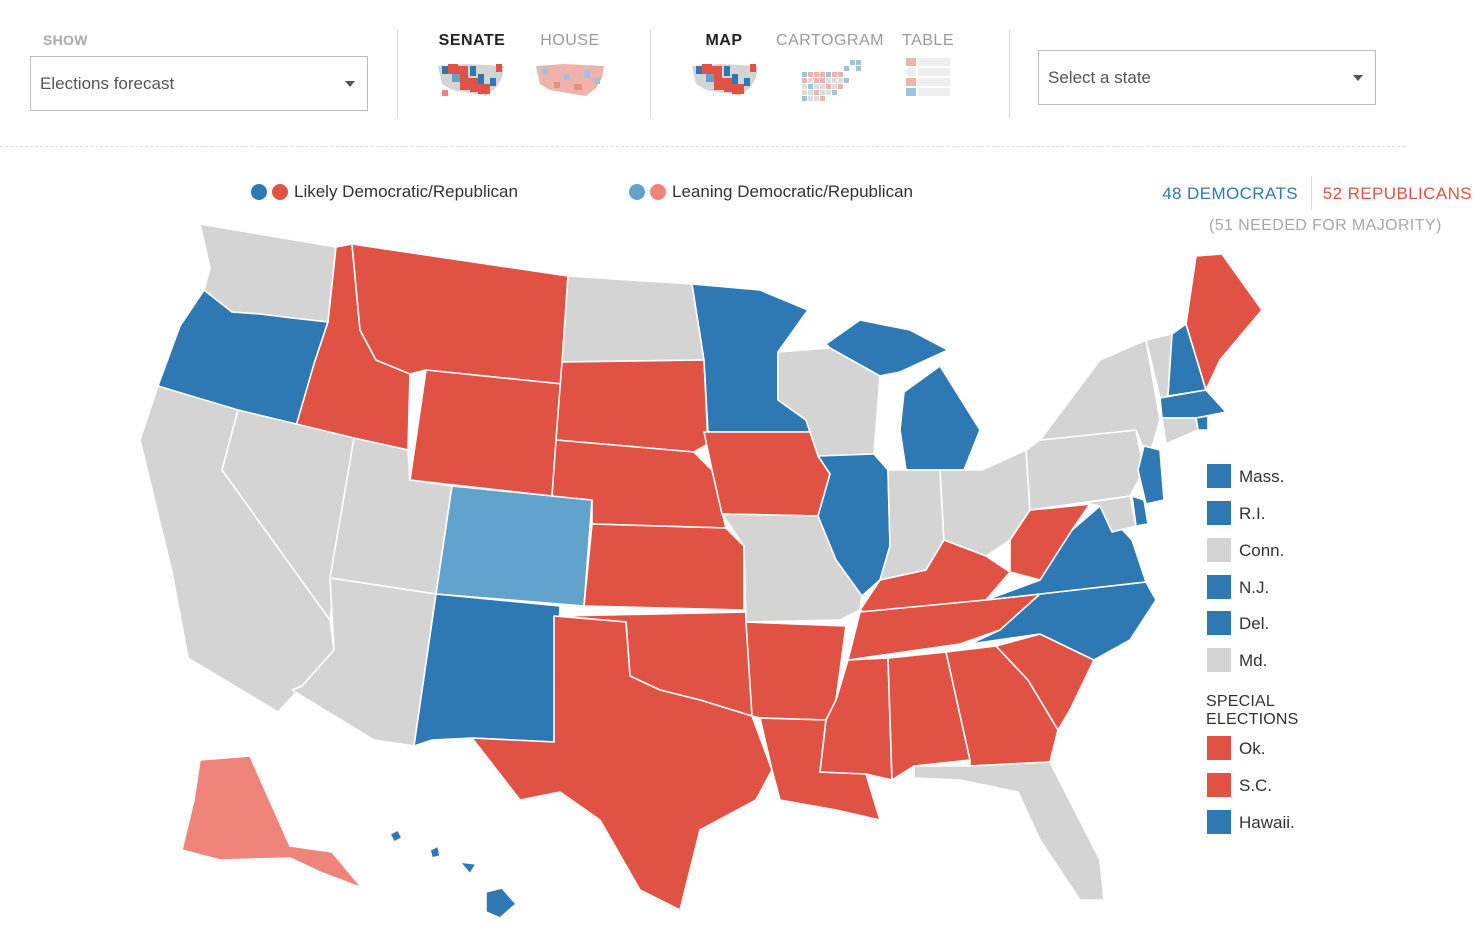 The width and height of the screenshot is (1484, 937). I want to click on state-al, so click(929, 716).